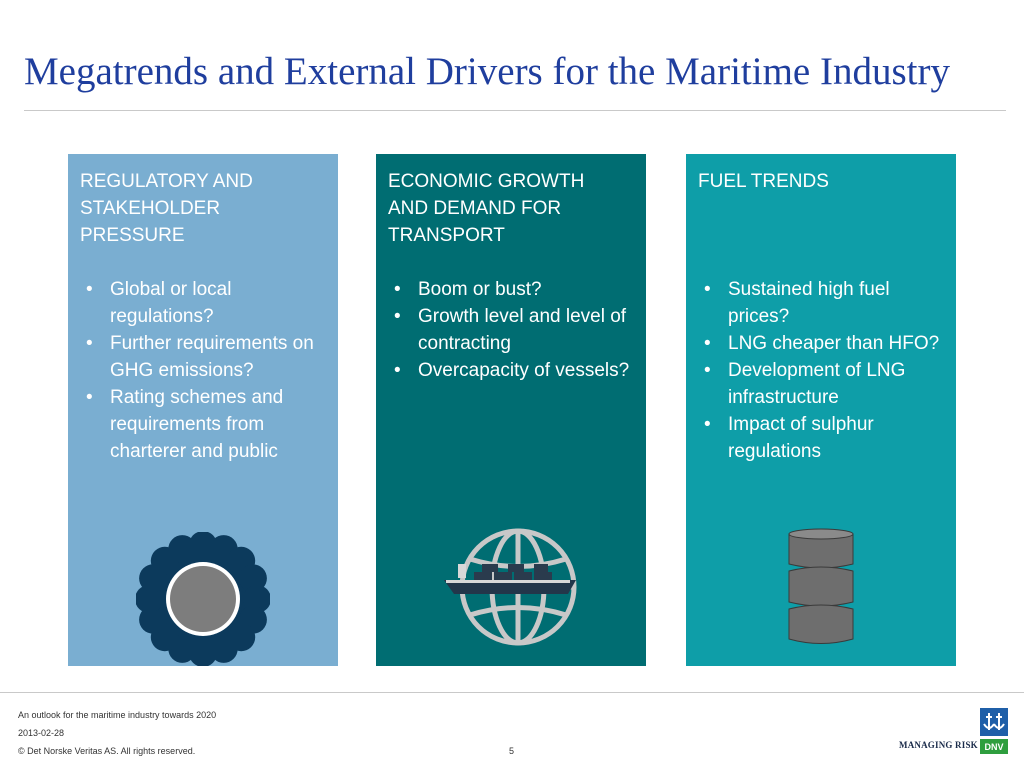 The width and height of the screenshot is (1024, 768). I want to click on tagline: MANAGING RISK, so click(938, 745).